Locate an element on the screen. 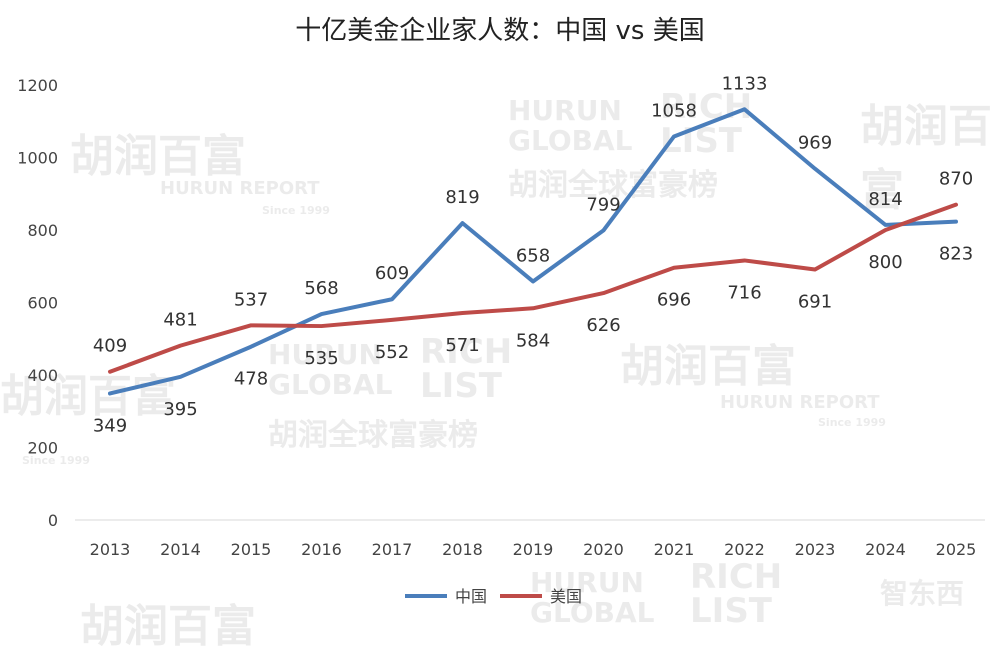 The height and width of the screenshot is (654, 1000). y-tick-label: 400 is located at coordinates (42, 375).